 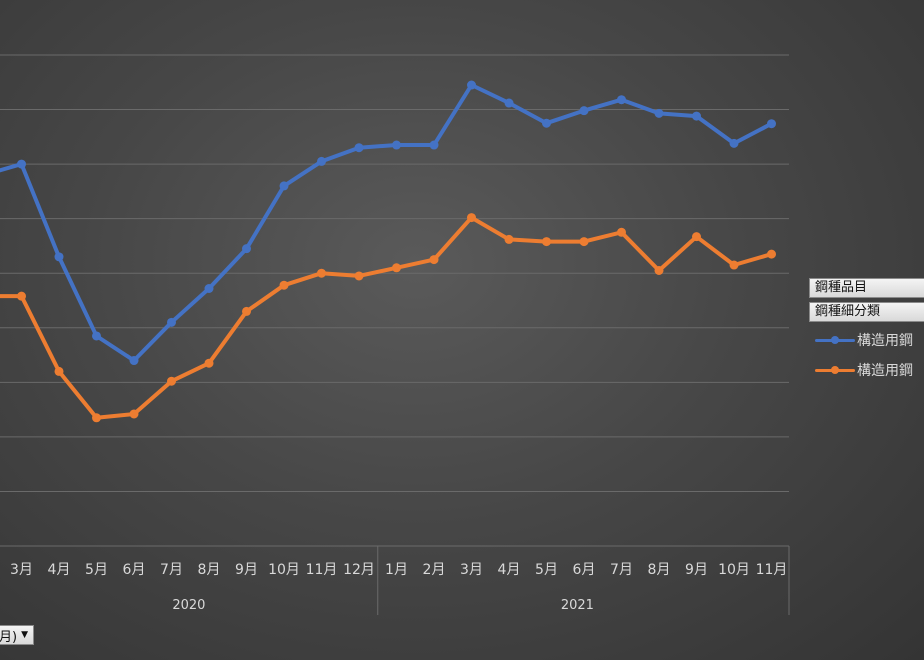 I want to click on legend-item-series-2: 構造用鋼, so click(x=864, y=370).